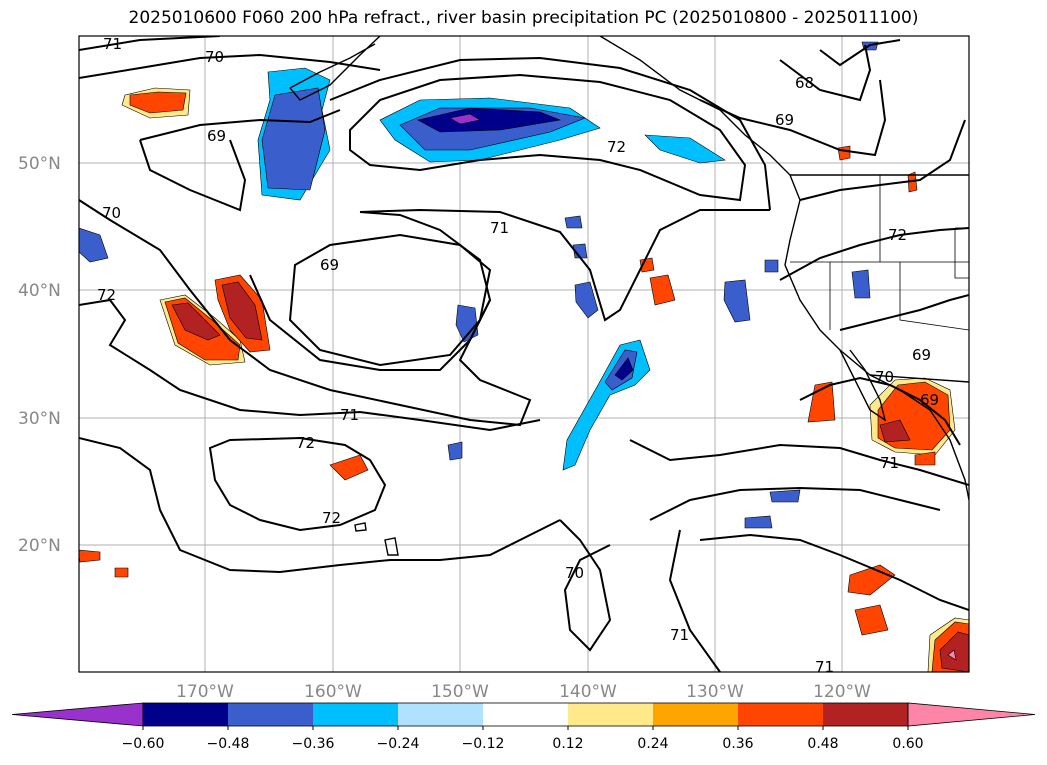 The width and height of the screenshot is (1047, 765). Describe the element at coordinates (94, 245) in the screenshot. I see `negative-anomaly-west-edge` at that location.